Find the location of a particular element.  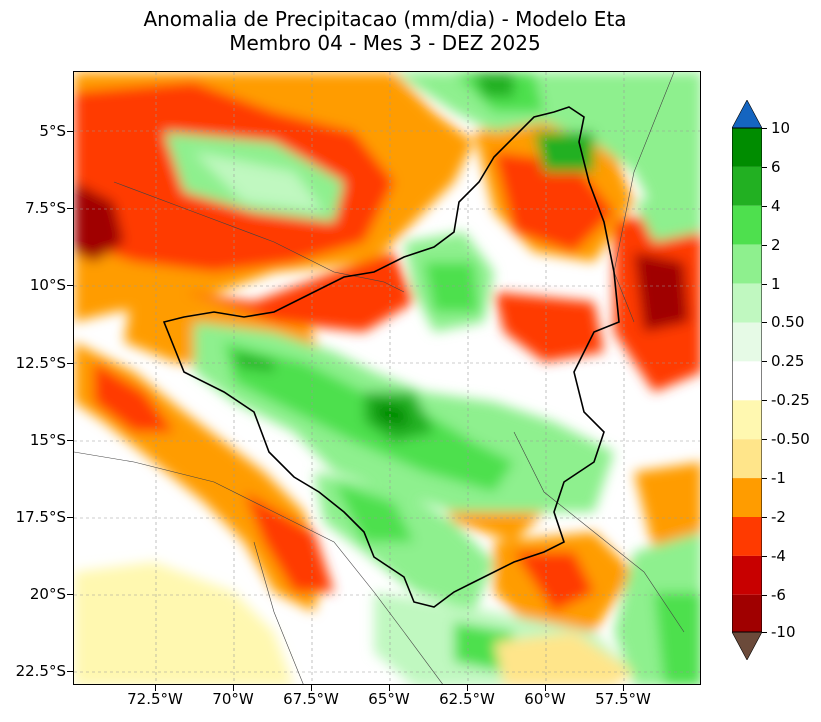

colorbar-label: 2 is located at coordinates (776, 245).